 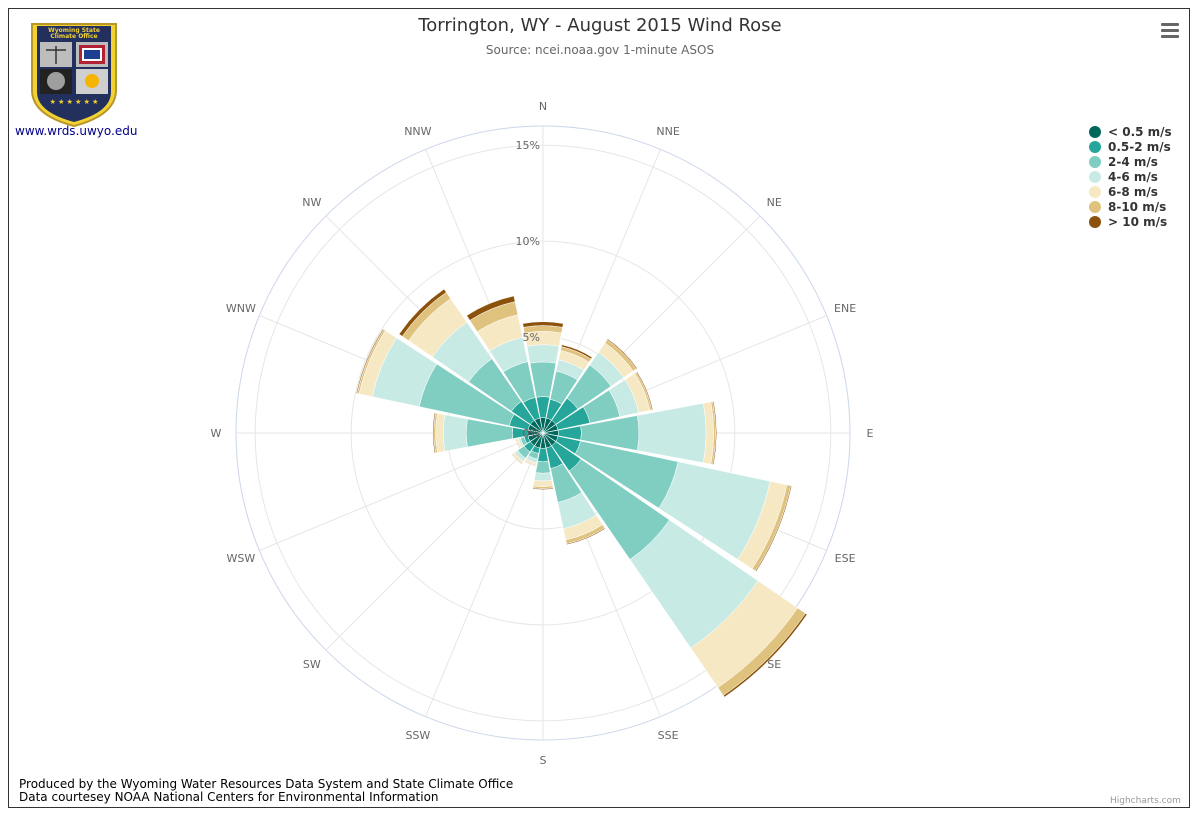 I want to click on legend-item: < 0.5 m/s, so click(x=1130, y=131).